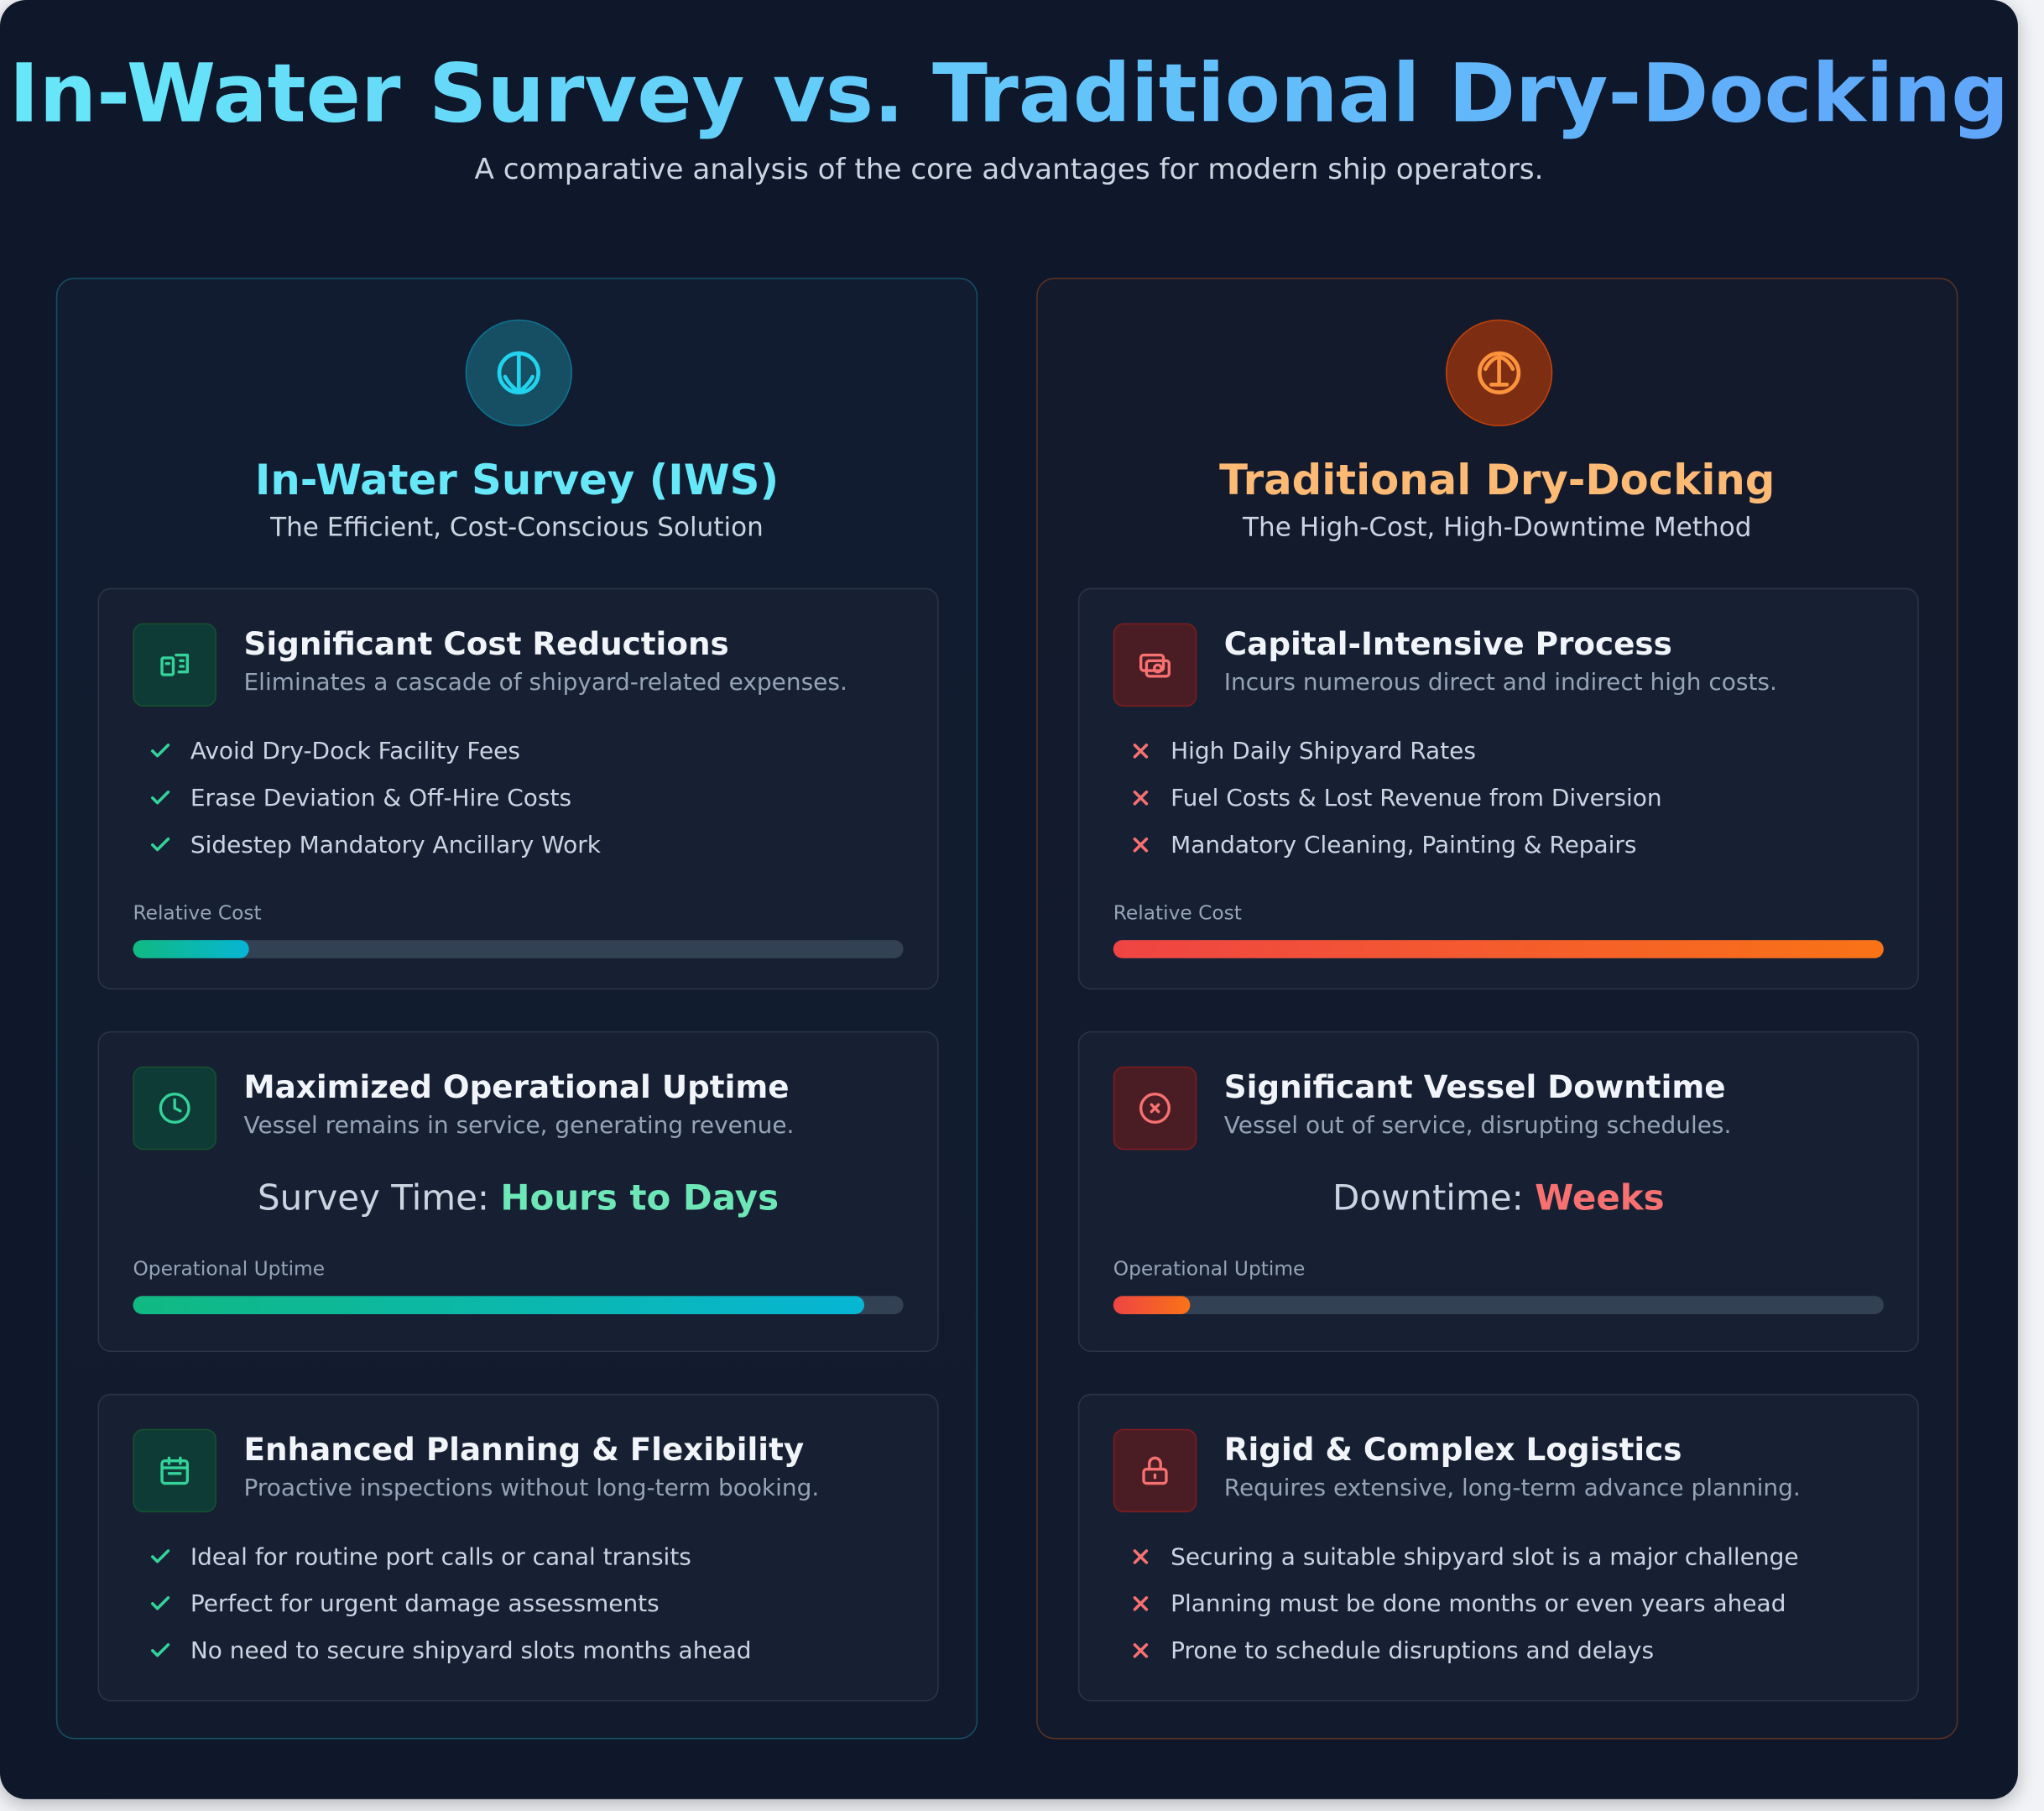 The image size is (2044, 1811). Describe the element at coordinates (517, 526) in the screenshot. I see `column-subtitle: The Efficient, Cost-Conscious Solution` at that location.